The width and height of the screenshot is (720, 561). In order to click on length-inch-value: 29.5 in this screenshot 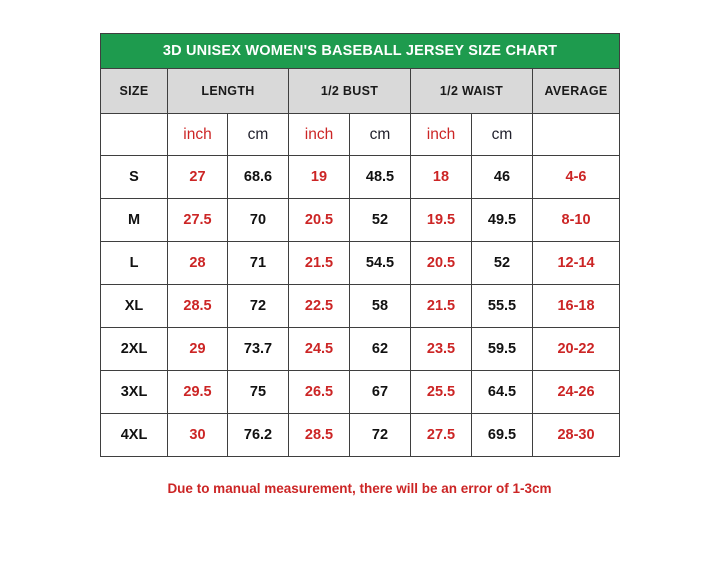, I will do `click(197, 392)`.